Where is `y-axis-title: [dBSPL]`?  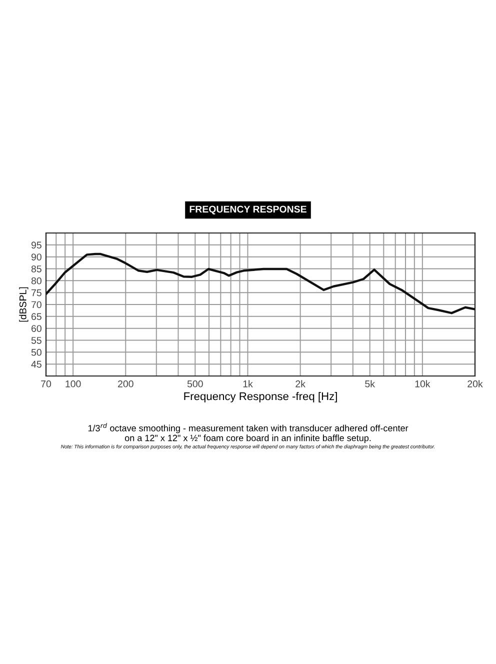
y-axis-title: [dBSPL] is located at coordinates (23, 304).